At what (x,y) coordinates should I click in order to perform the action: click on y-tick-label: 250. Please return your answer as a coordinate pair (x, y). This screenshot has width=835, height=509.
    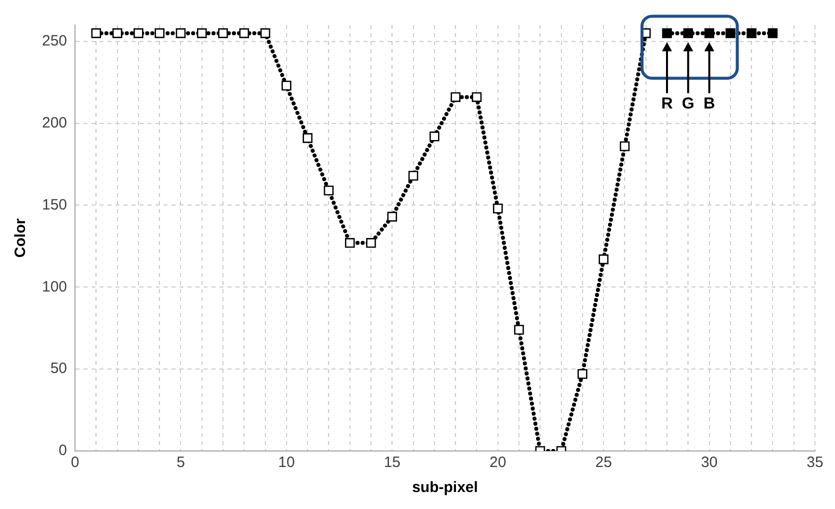
    Looking at the image, I should click on (55, 41).